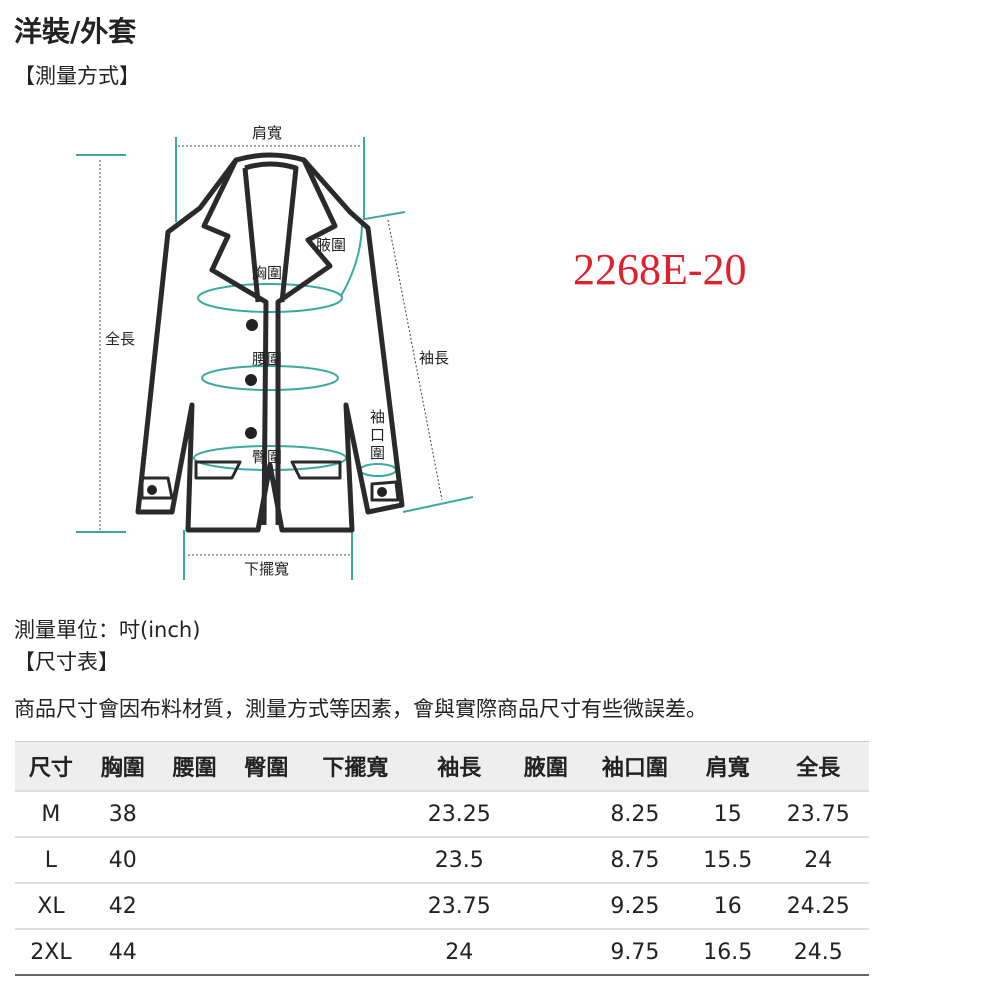  What do you see at coordinates (122, 859) in the screenshot?
I see `table-cell: 40` at bounding box center [122, 859].